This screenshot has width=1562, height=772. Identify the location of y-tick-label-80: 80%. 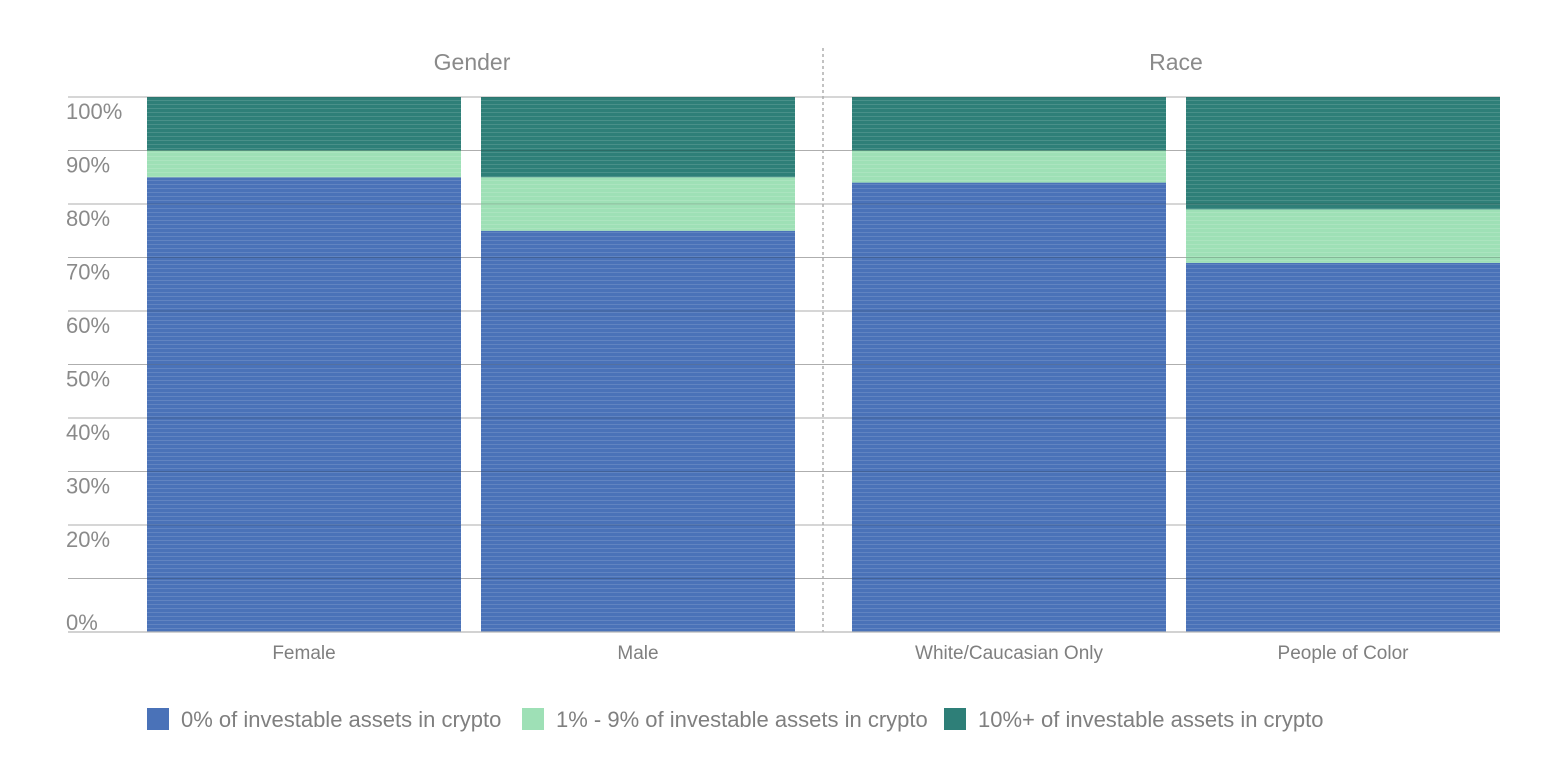
(88, 218).